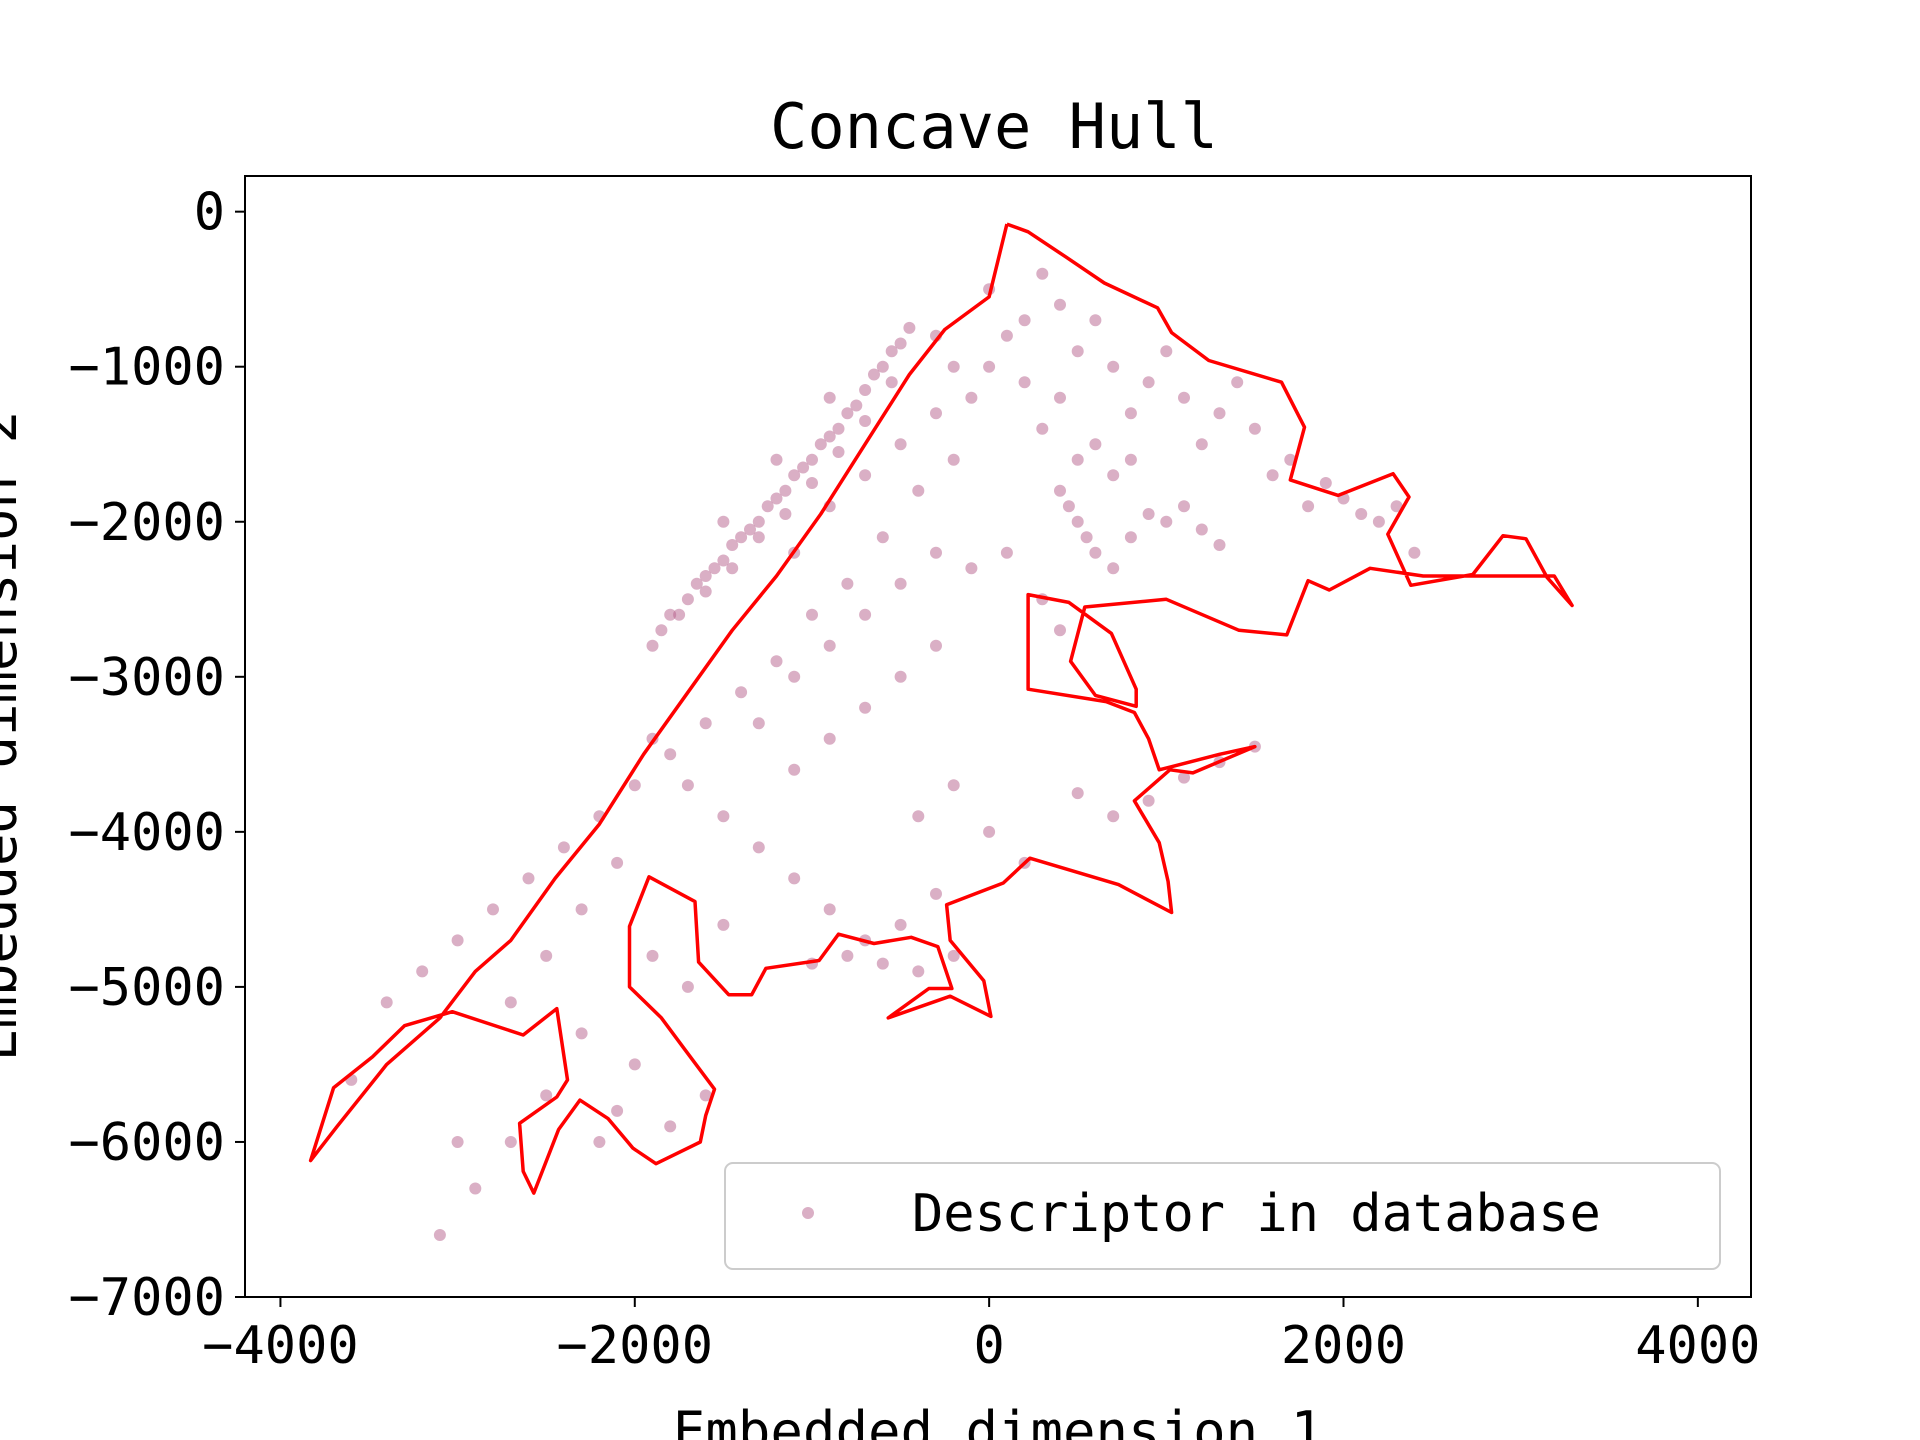  Describe the element at coordinates (14, 736) in the screenshot. I see `y-axis-label: Embedded dimension 2` at that location.